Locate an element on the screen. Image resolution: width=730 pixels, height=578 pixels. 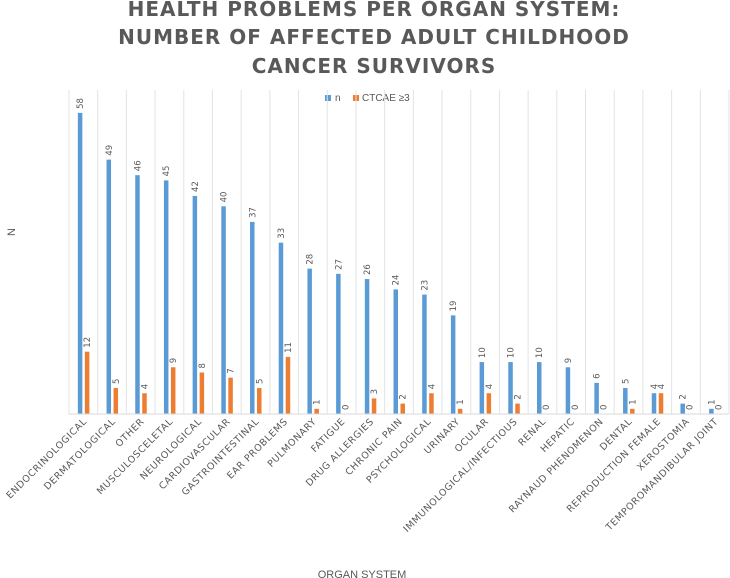
data-label-n-urinary: 19 is located at coordinates (454, 306).